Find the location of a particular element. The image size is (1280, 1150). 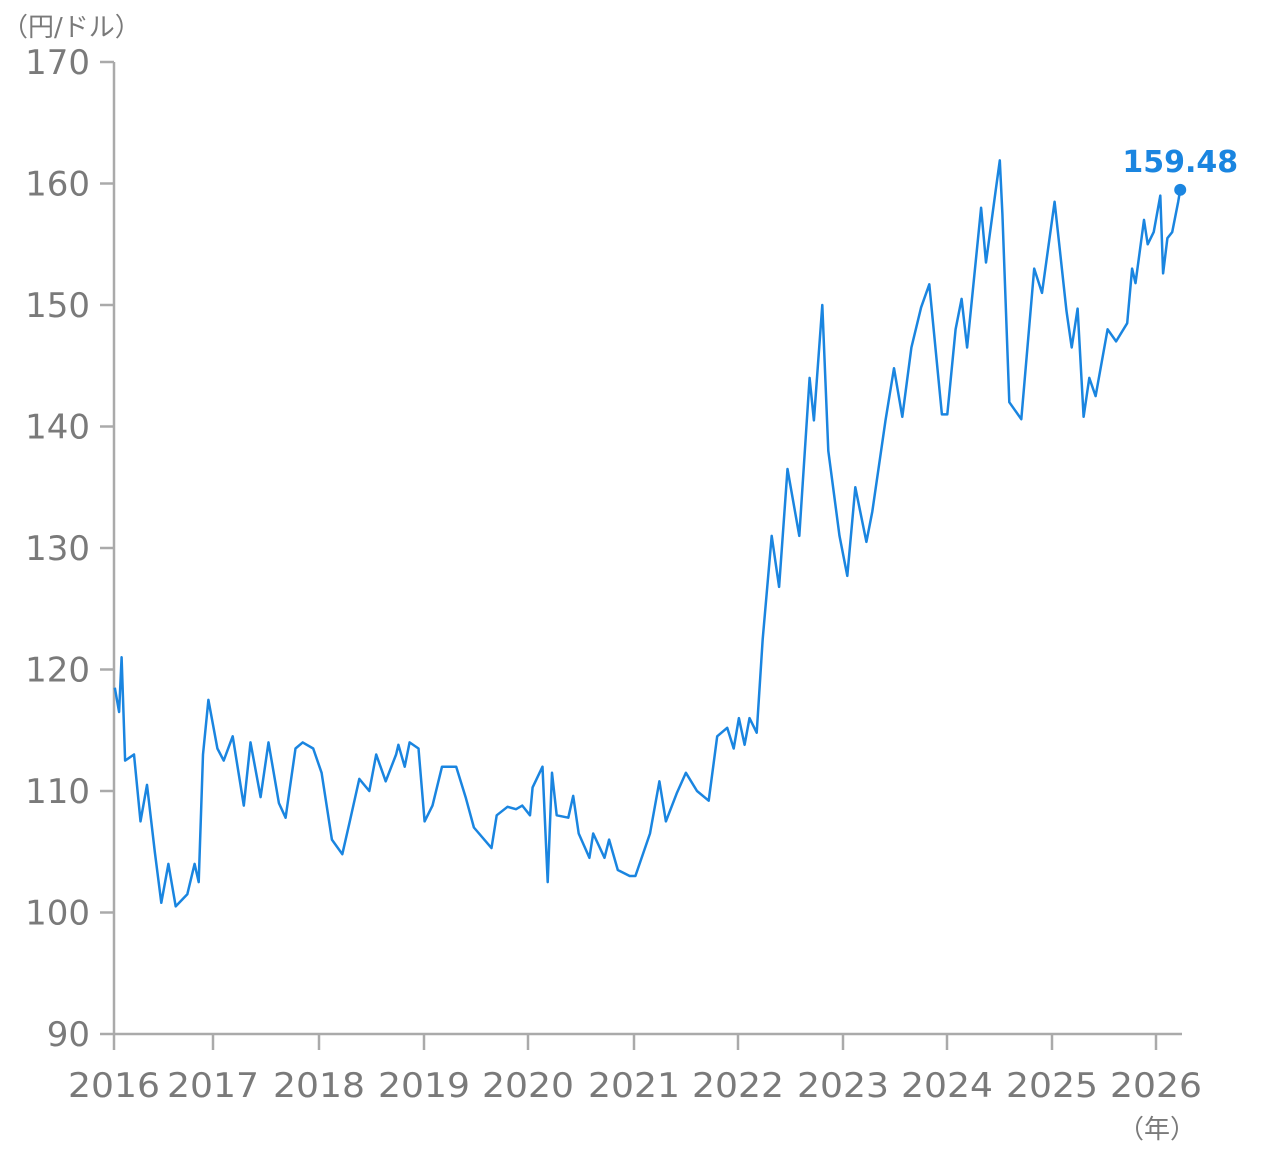

y-tick-label: 130 is located at coordinates (57, 549).